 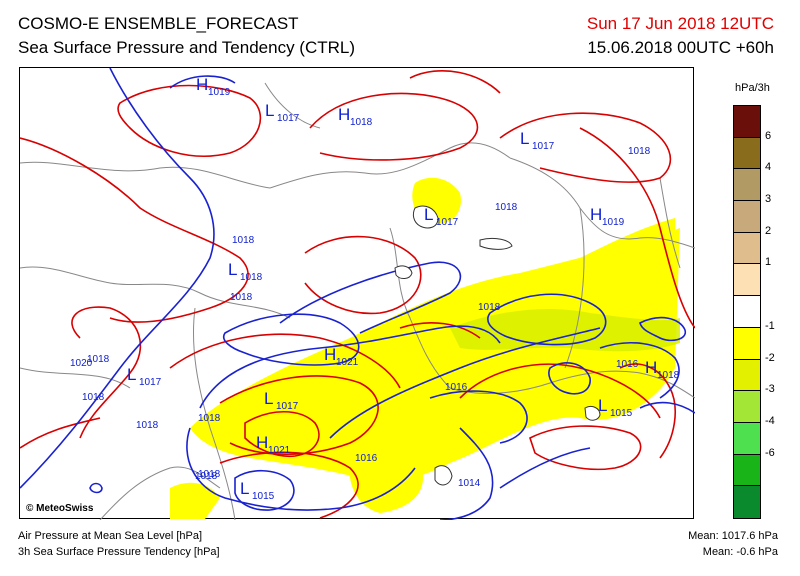 What do you see at coordinates (770, 357) in the screenshot?
I see `colorbar-tick: -2` at bounding box center [770, 357].